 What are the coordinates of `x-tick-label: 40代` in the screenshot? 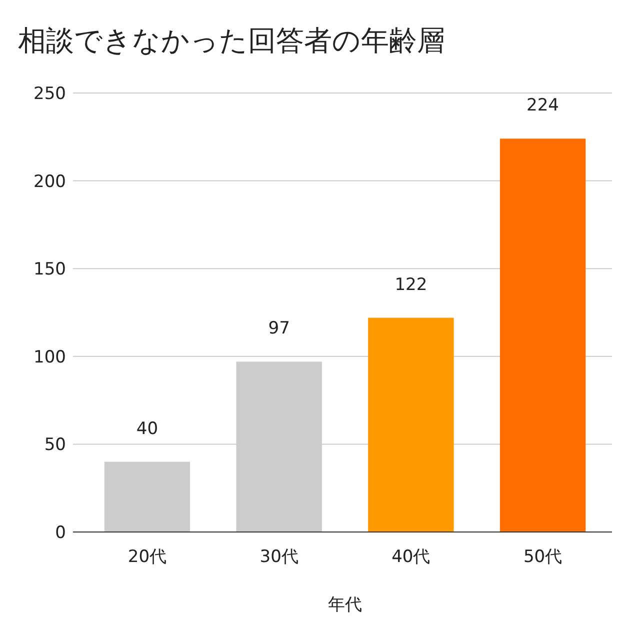 It's located at (411, 557).